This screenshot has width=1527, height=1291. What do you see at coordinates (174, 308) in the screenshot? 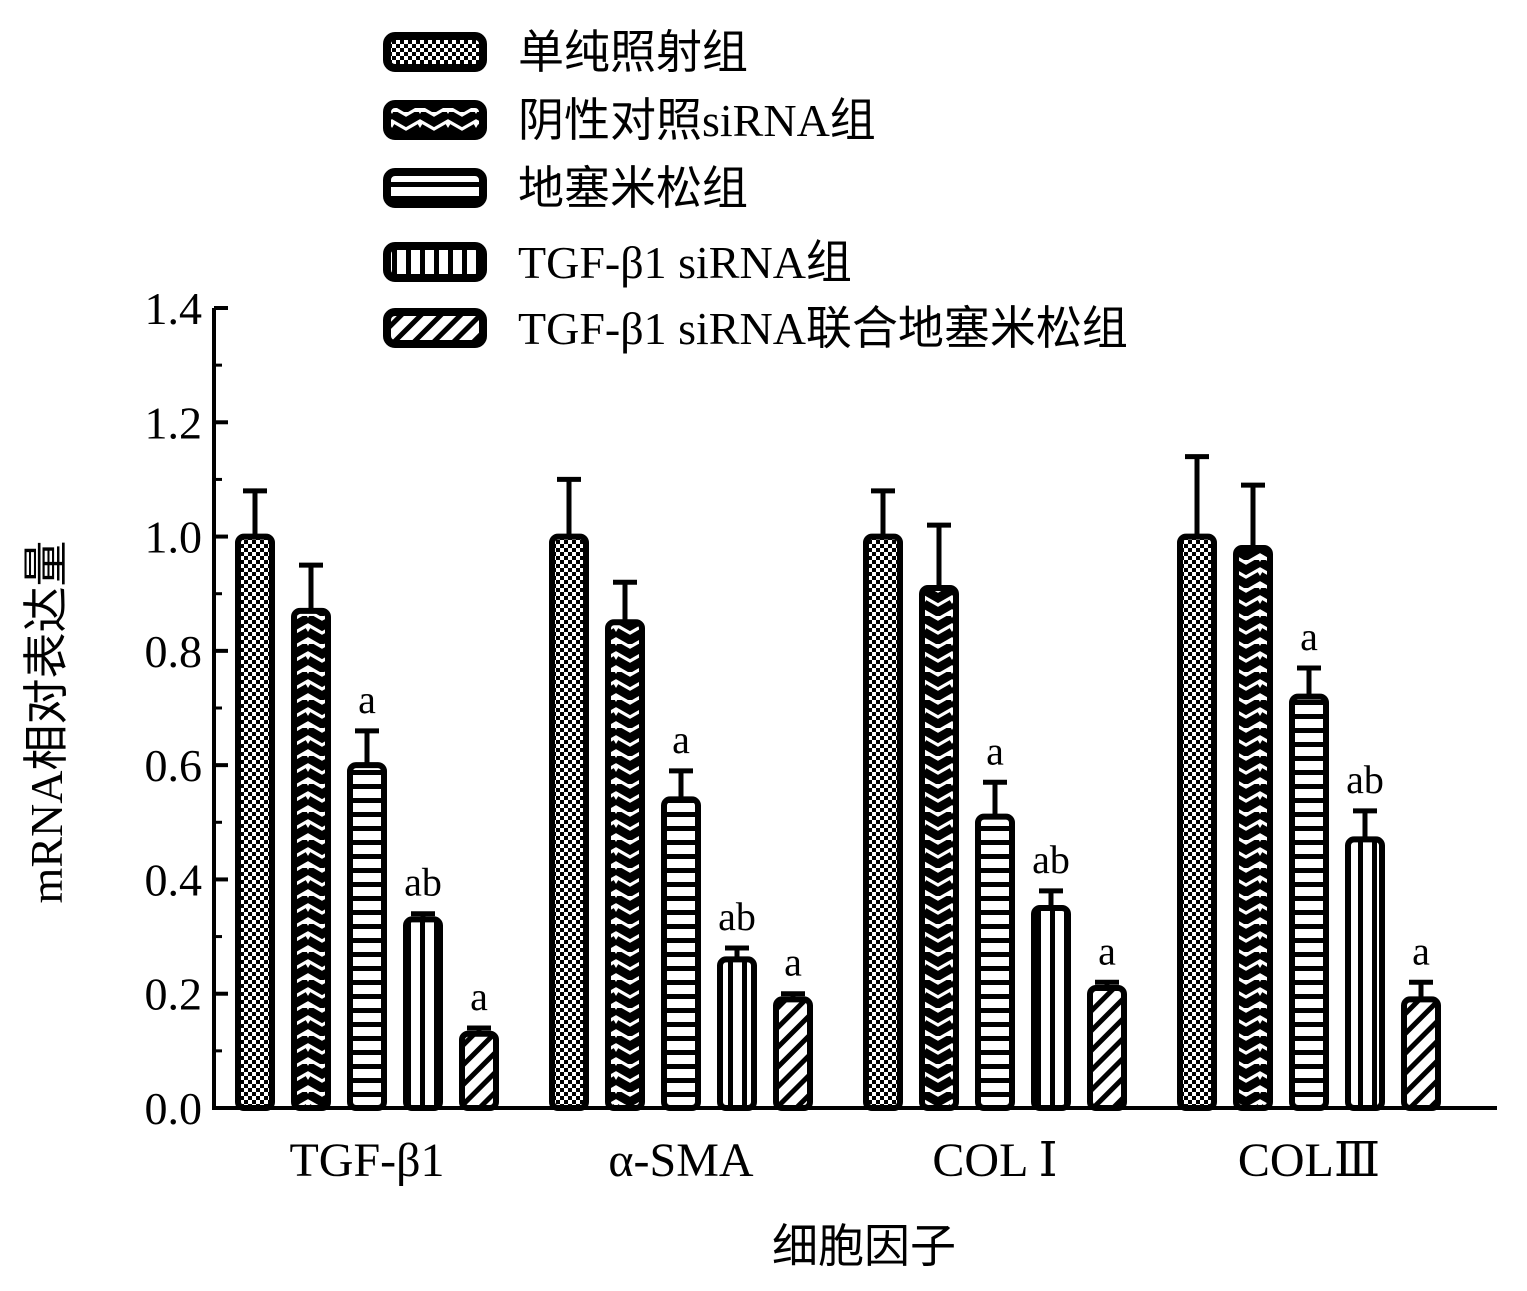
I see `y-tick-label: 1.4` at bounding box center [174, 308].